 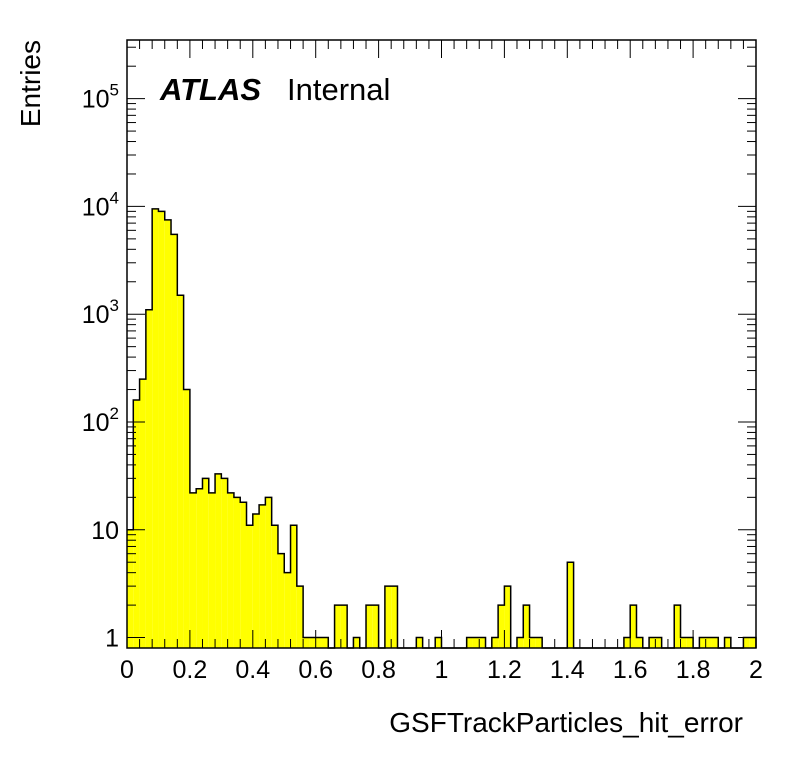 I want to click on y-tick-labels: 1 10 10² 10³ 10⁴ 10⁵, so click(x=100, y=367).